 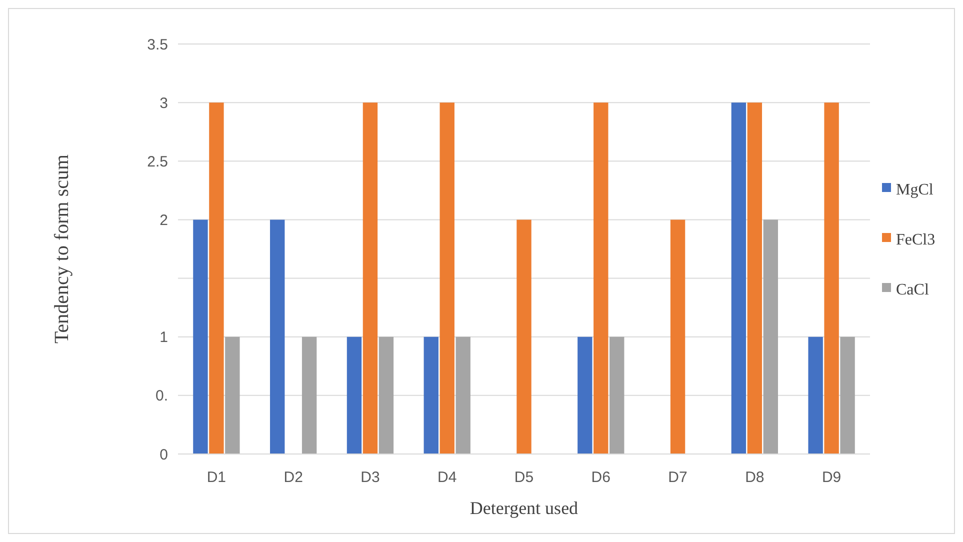 What do you see at coordinates (293, 477) in the screenshot?
I see `x-tick-label: D2` at bounding box center [293, 477].